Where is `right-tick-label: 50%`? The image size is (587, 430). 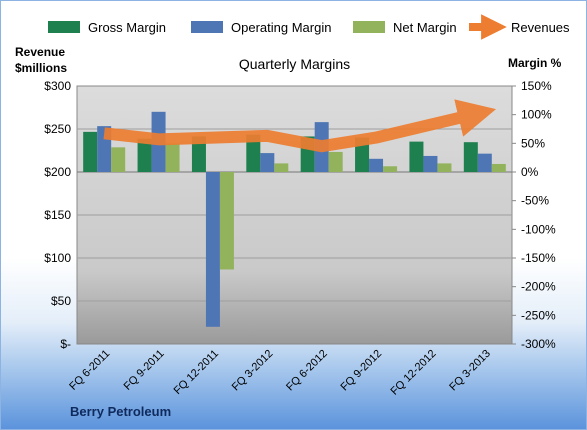 right-tick-label: 50% is located at coordinates (533, 143).